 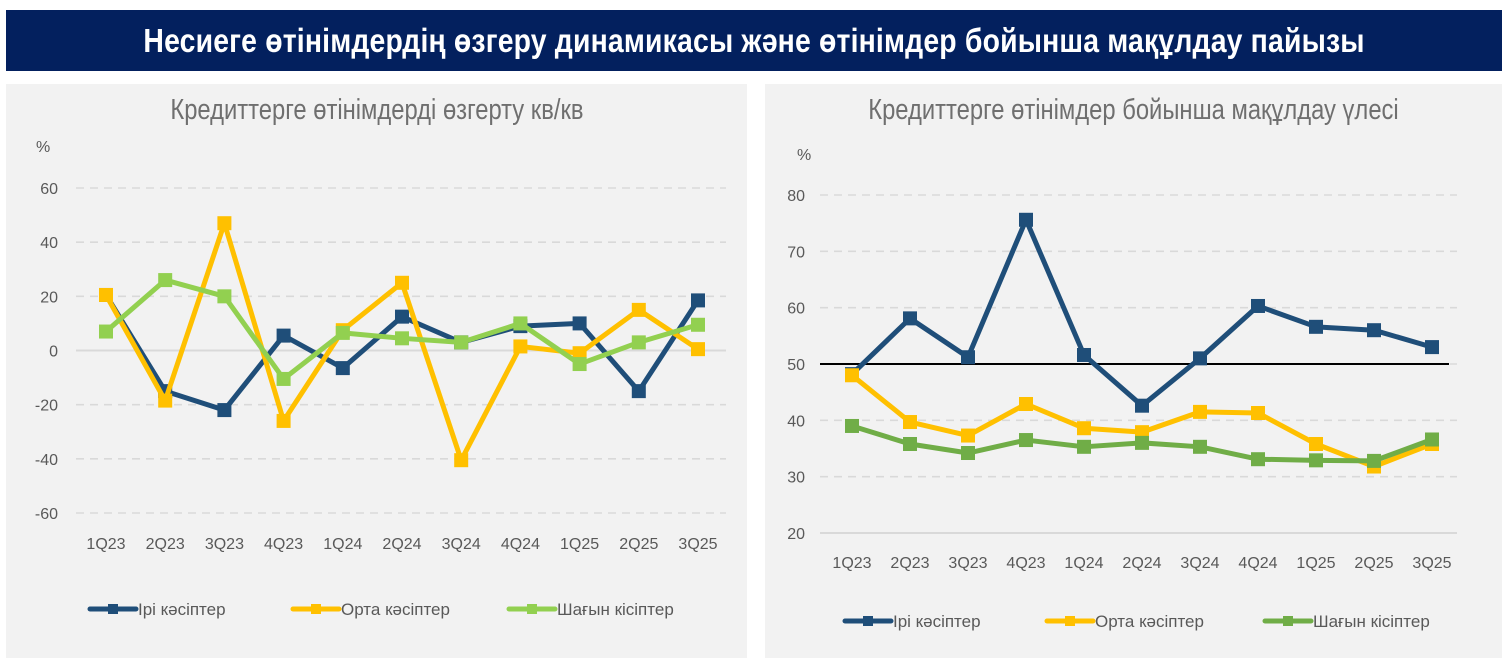 What do you see at coordinates (342, 544) in the screenshot?
I see `x-tick-label: 1Q24` at bounding box center [342, 544].